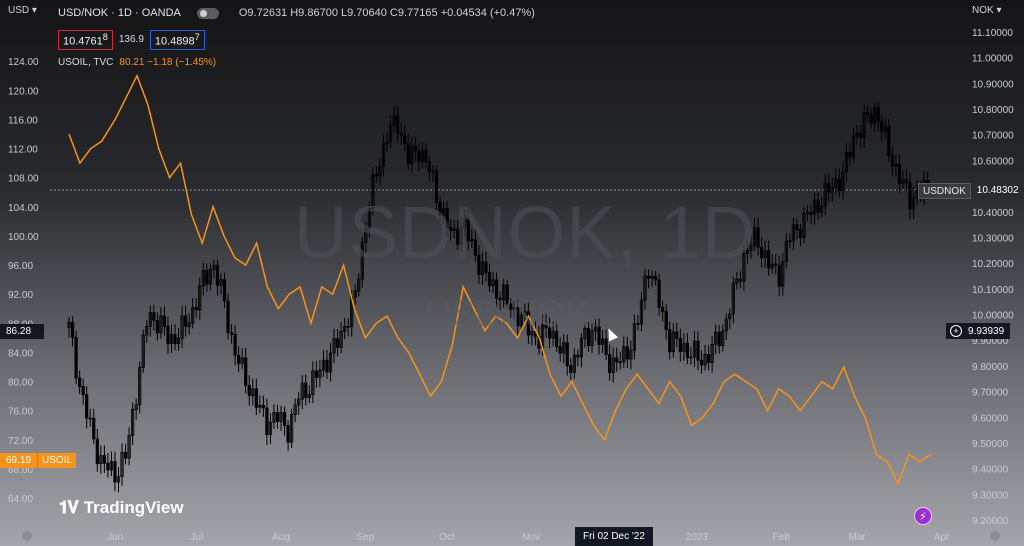  I want to click on buy-button: 10.48987, so click(177, 40).